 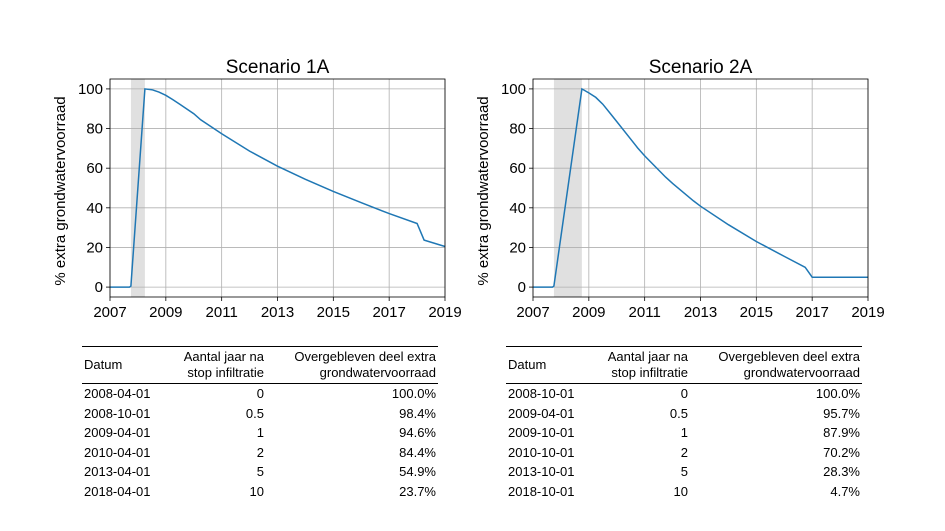 I want to click on cell-datum: 2008-04-01, so click(x=117, y=393).